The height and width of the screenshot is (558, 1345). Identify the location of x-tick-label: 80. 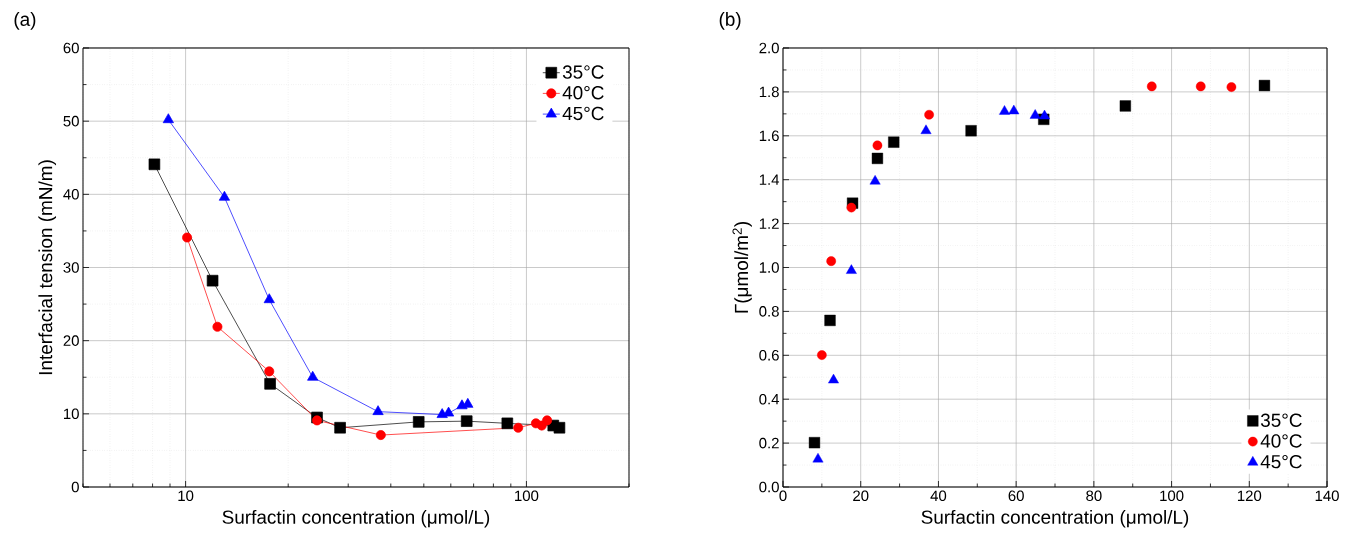
(1094, 496).